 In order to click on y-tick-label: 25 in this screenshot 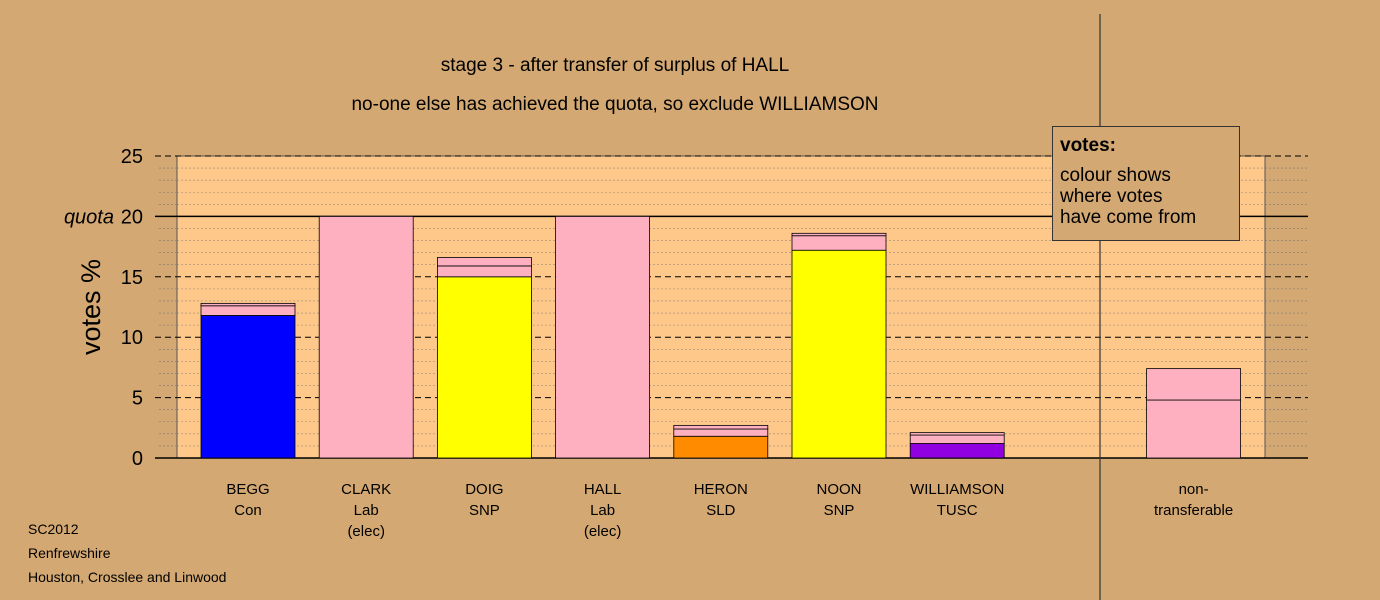, I will do `click(132, 157)`.